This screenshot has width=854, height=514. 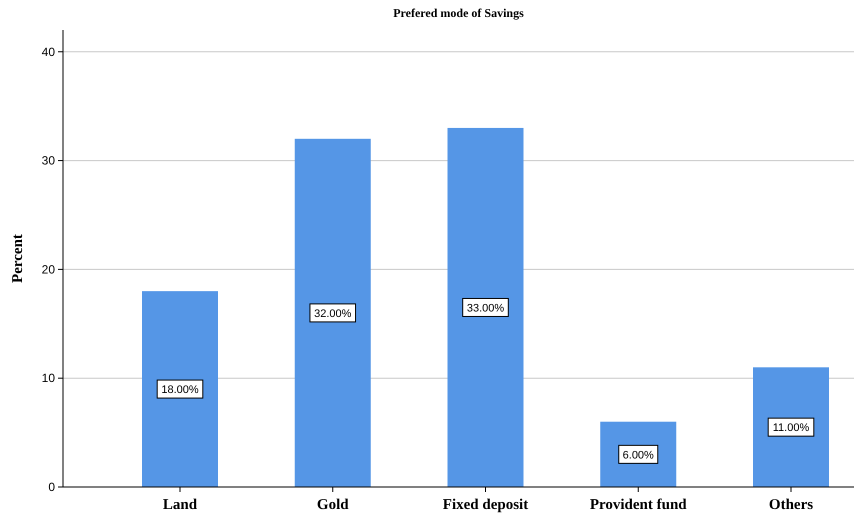 I want to click on x-tick-label: Land, so click(x=180, y=505).